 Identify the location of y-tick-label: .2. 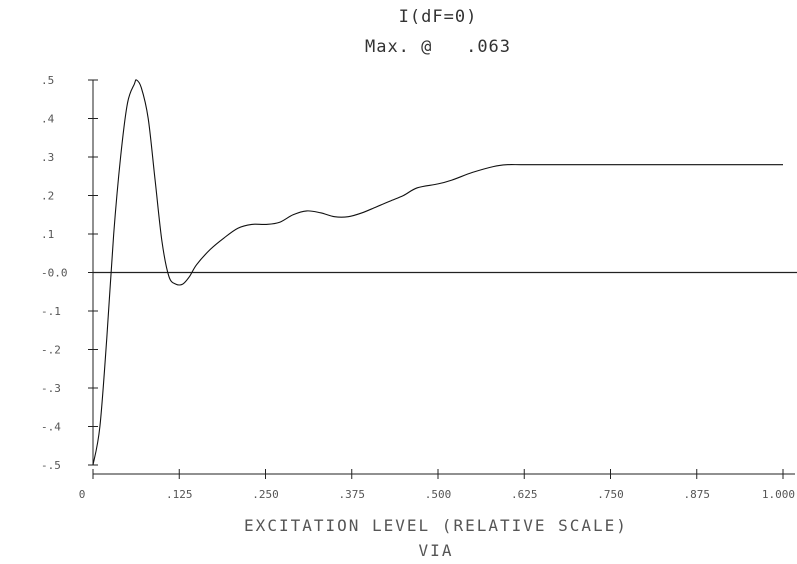
(47, 196).